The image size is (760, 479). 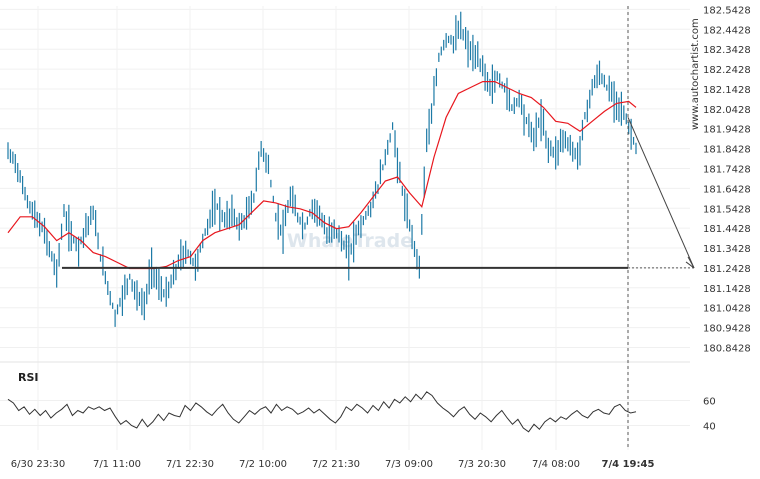 What do you see at coordinates (117, 464) in the screenshot?
I see `x-tick-label: 7/1 11:00` at bounding box center [117, 464].